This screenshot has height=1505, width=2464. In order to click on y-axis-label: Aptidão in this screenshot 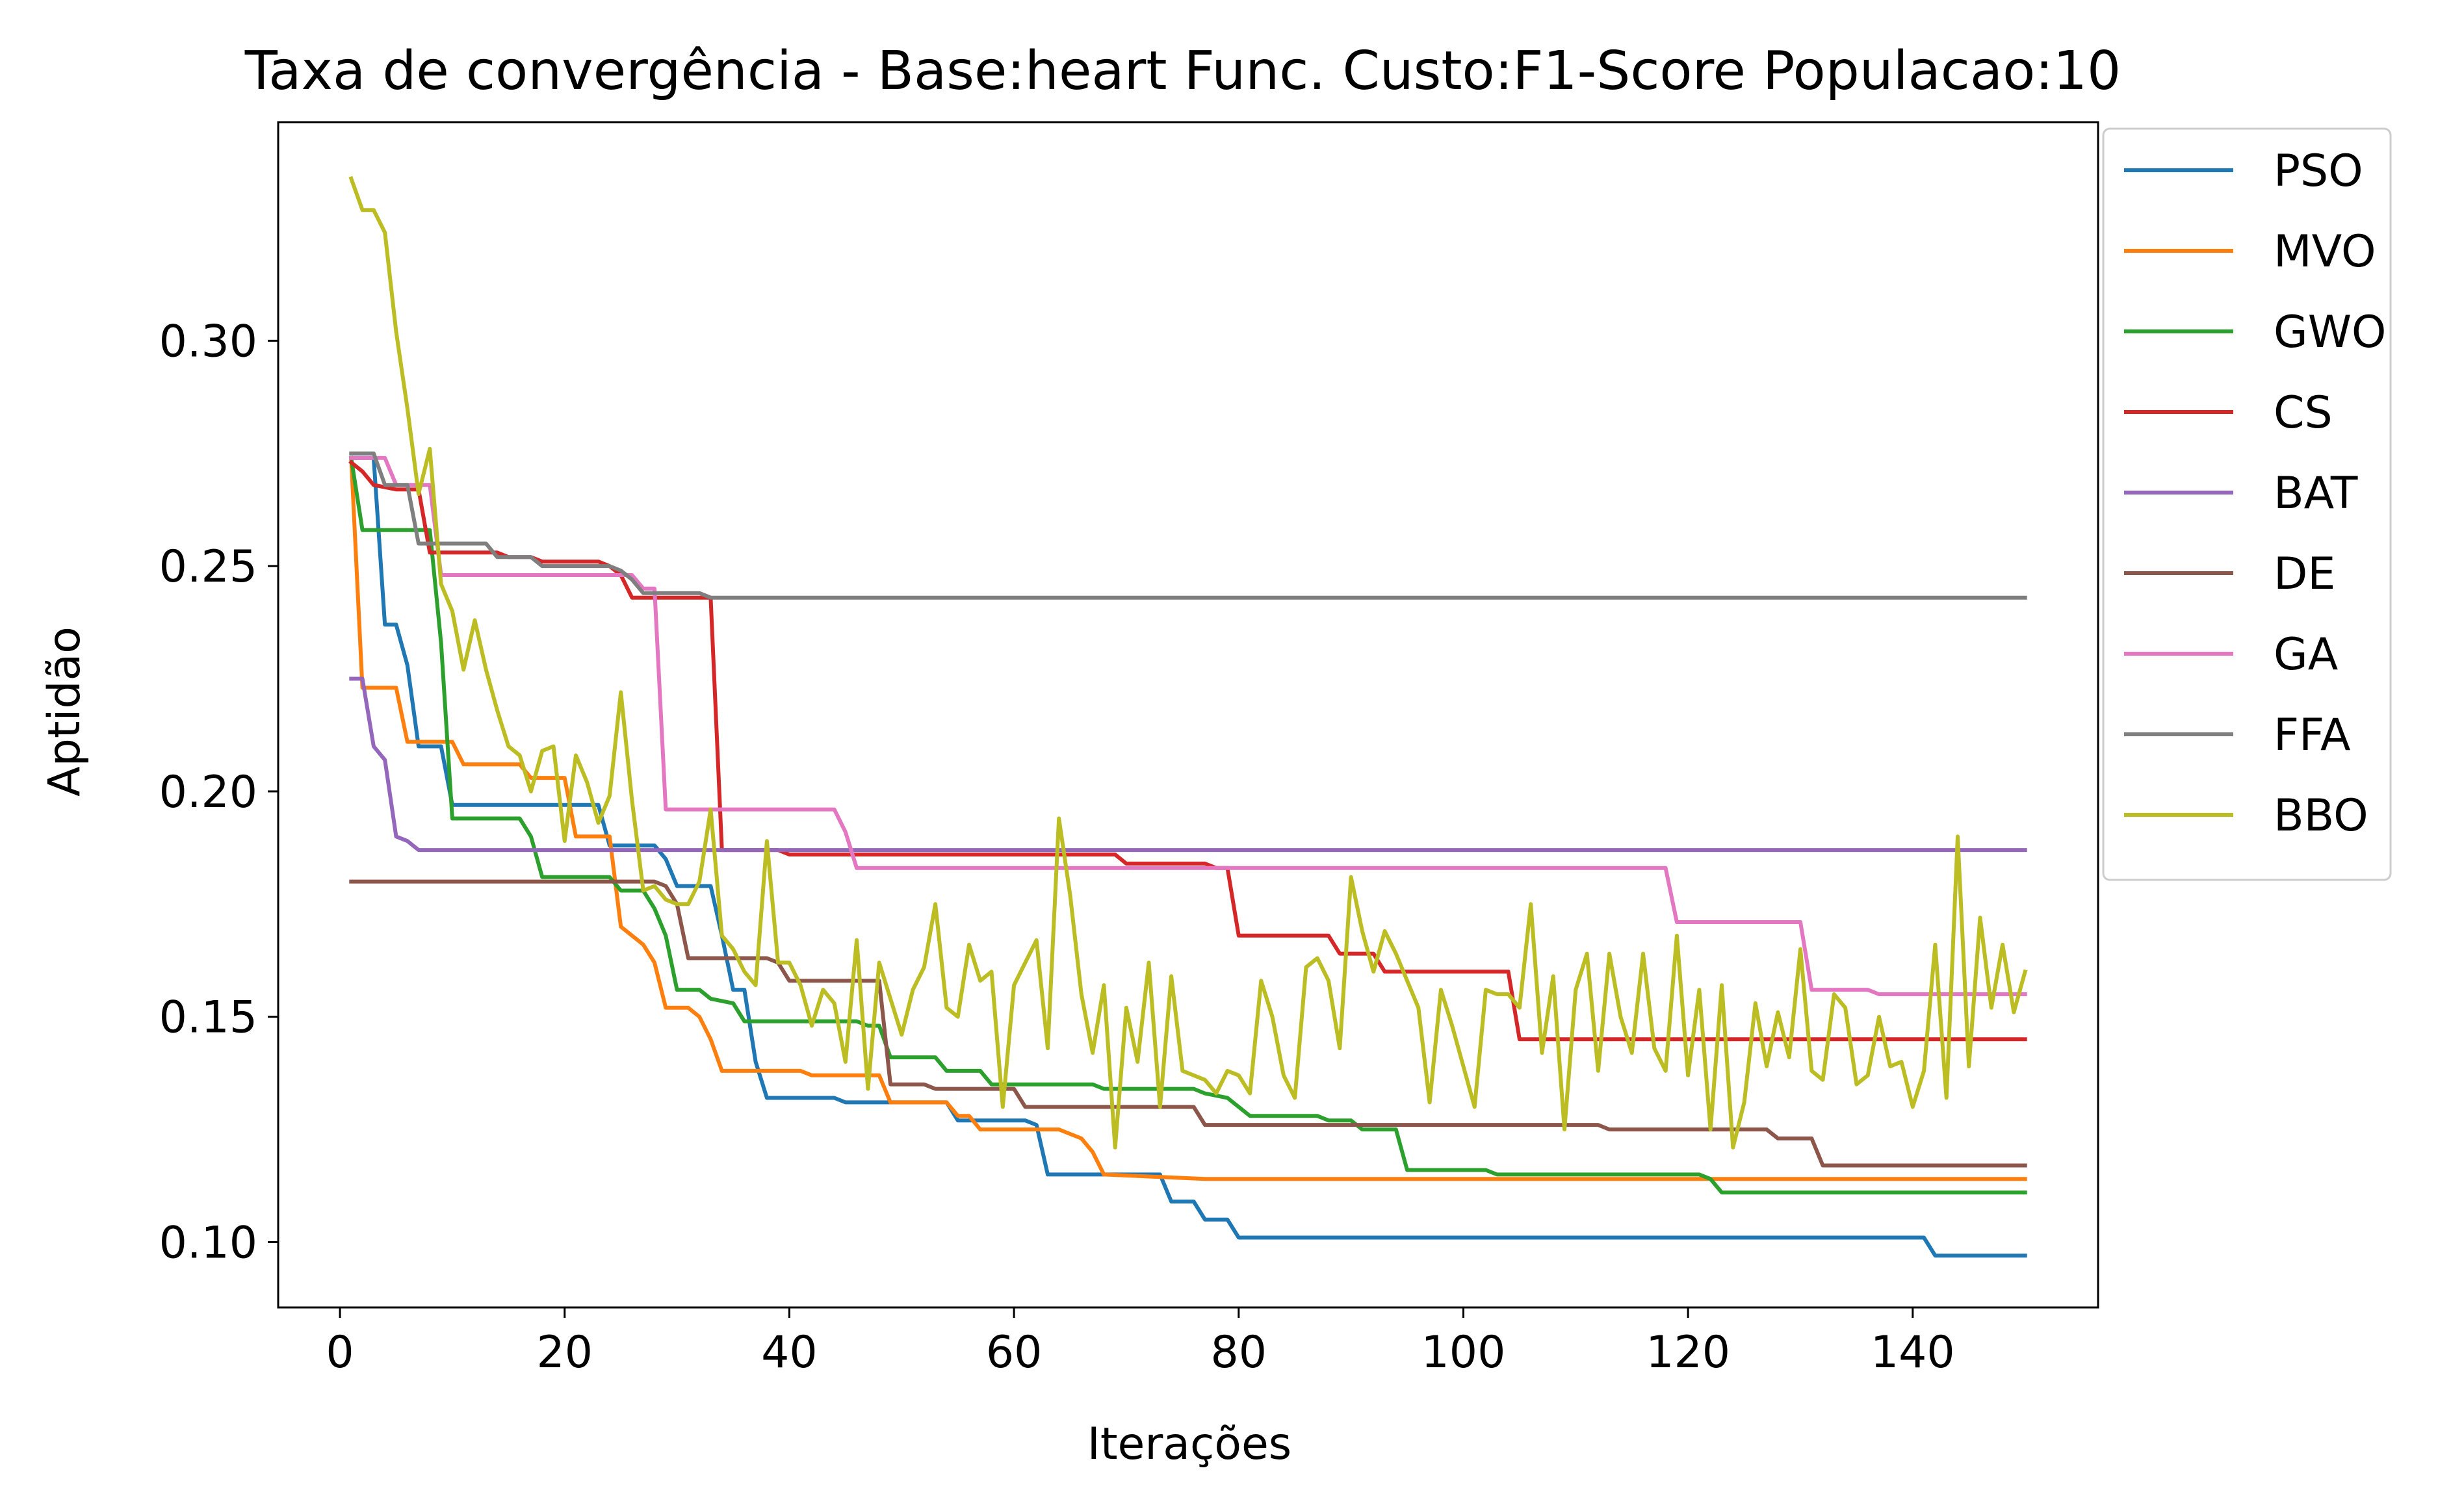, I will do `click(64, 711)`.